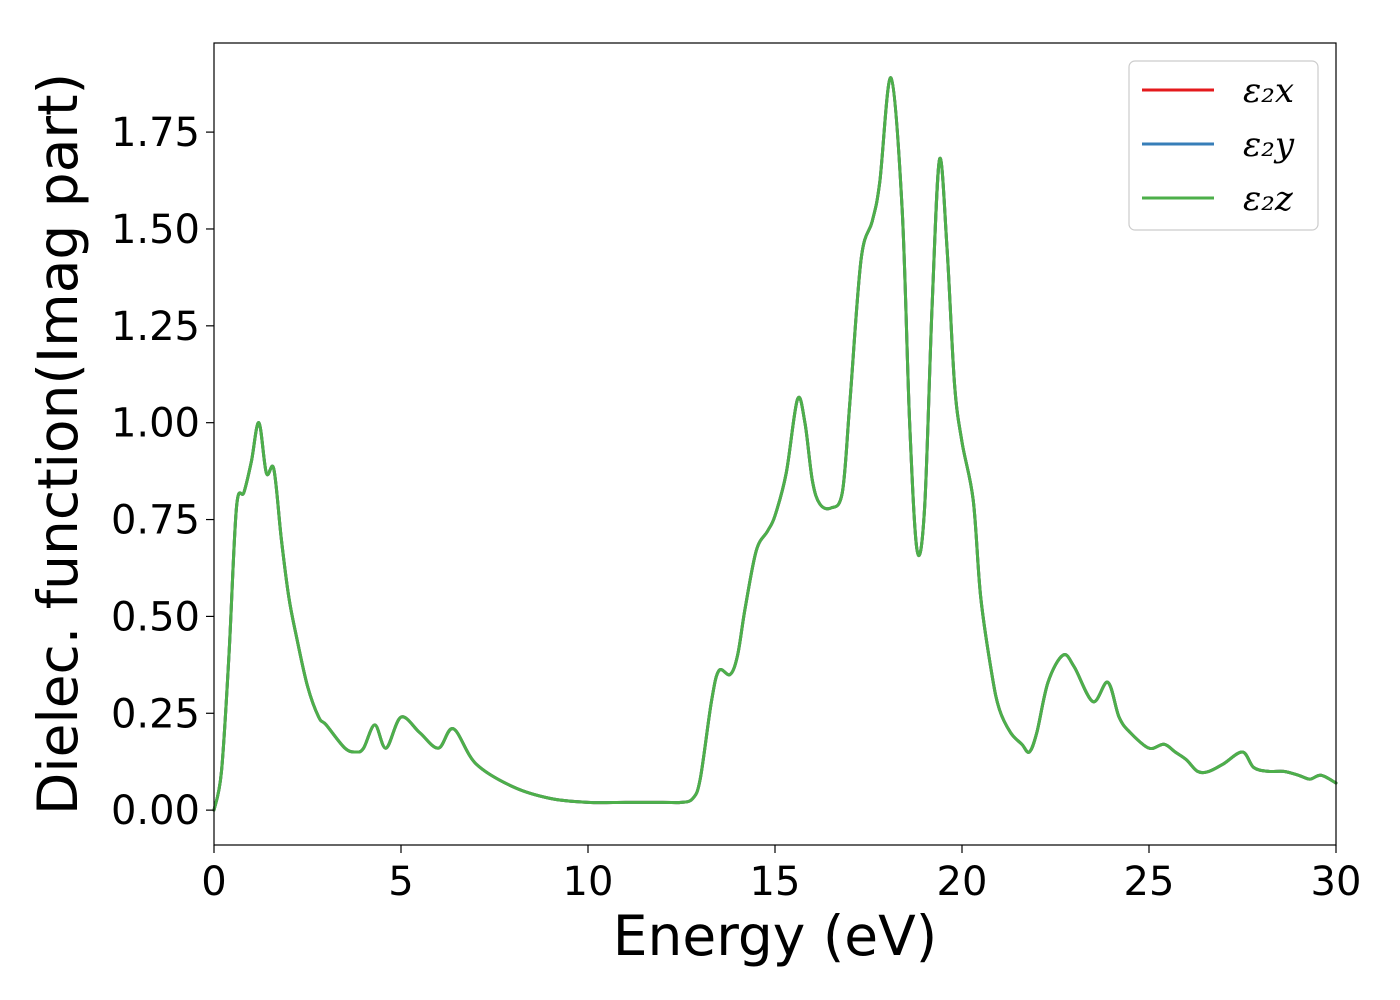 The width and height of the screenshot is (1400, 1000). I want to click on legend-entries: ε₂x ε₂y ε₂z, so click(1218, 145).